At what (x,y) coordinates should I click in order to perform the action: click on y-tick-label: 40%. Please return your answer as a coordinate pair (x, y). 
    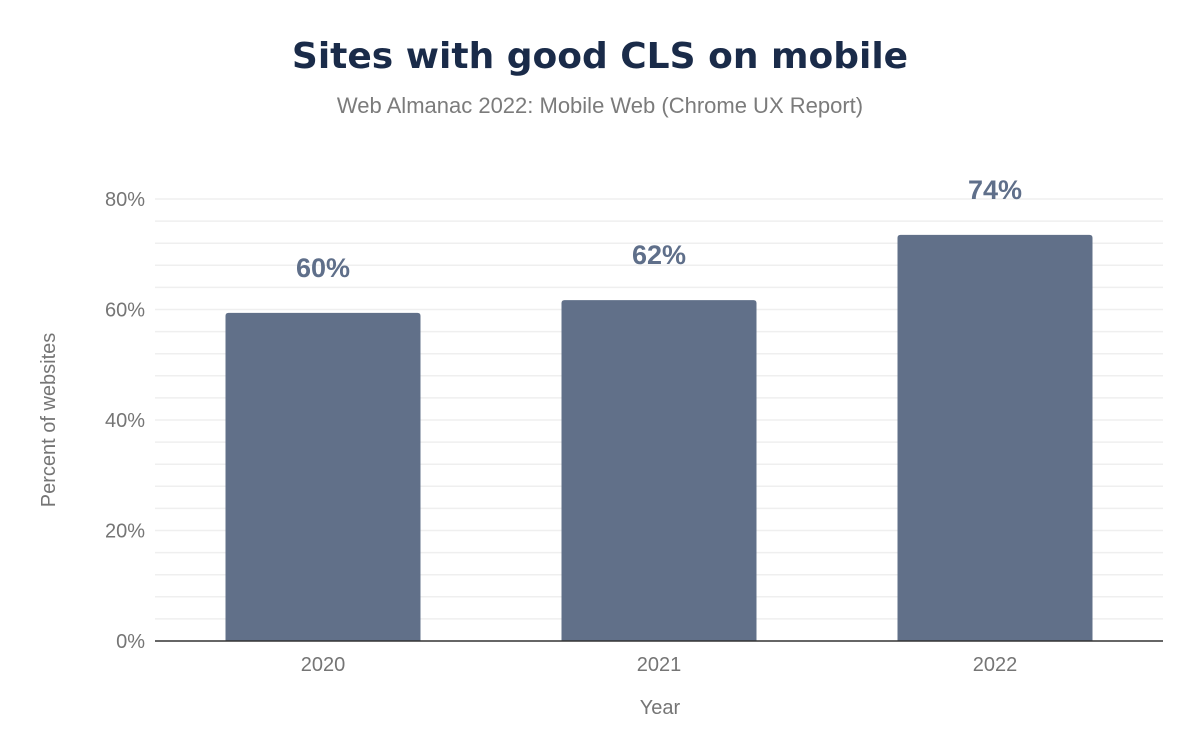
    Looking at the image, I should click on (125, 421).